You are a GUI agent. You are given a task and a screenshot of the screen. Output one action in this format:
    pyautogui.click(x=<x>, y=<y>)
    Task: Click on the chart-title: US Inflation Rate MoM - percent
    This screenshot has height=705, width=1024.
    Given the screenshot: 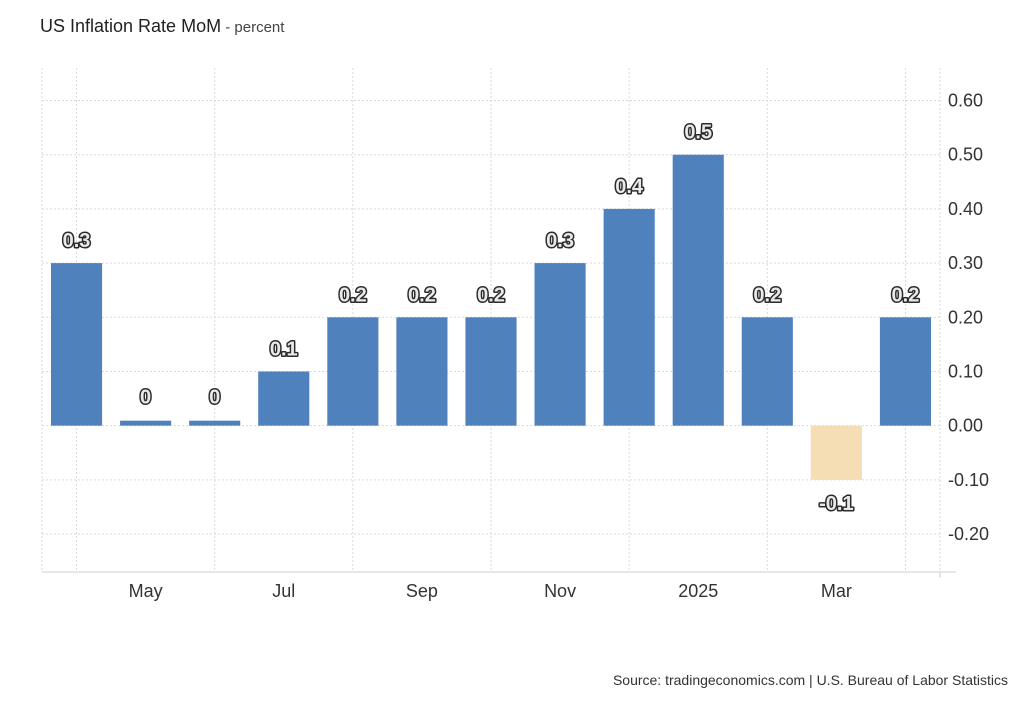 What is the action you would take?
    pyautogui.click(x=162, y=26)
    